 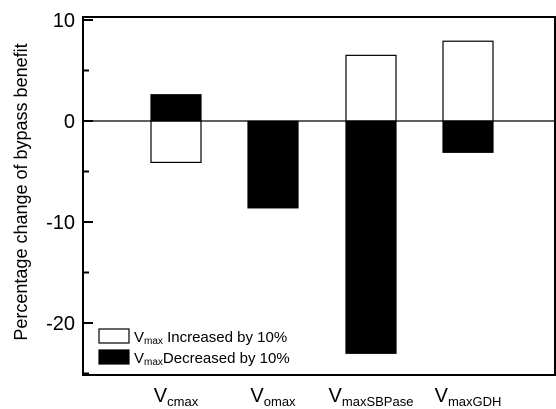 I want to click on y-axis-ticks: 10 0 -10 -20, so click(x=69, y=192).